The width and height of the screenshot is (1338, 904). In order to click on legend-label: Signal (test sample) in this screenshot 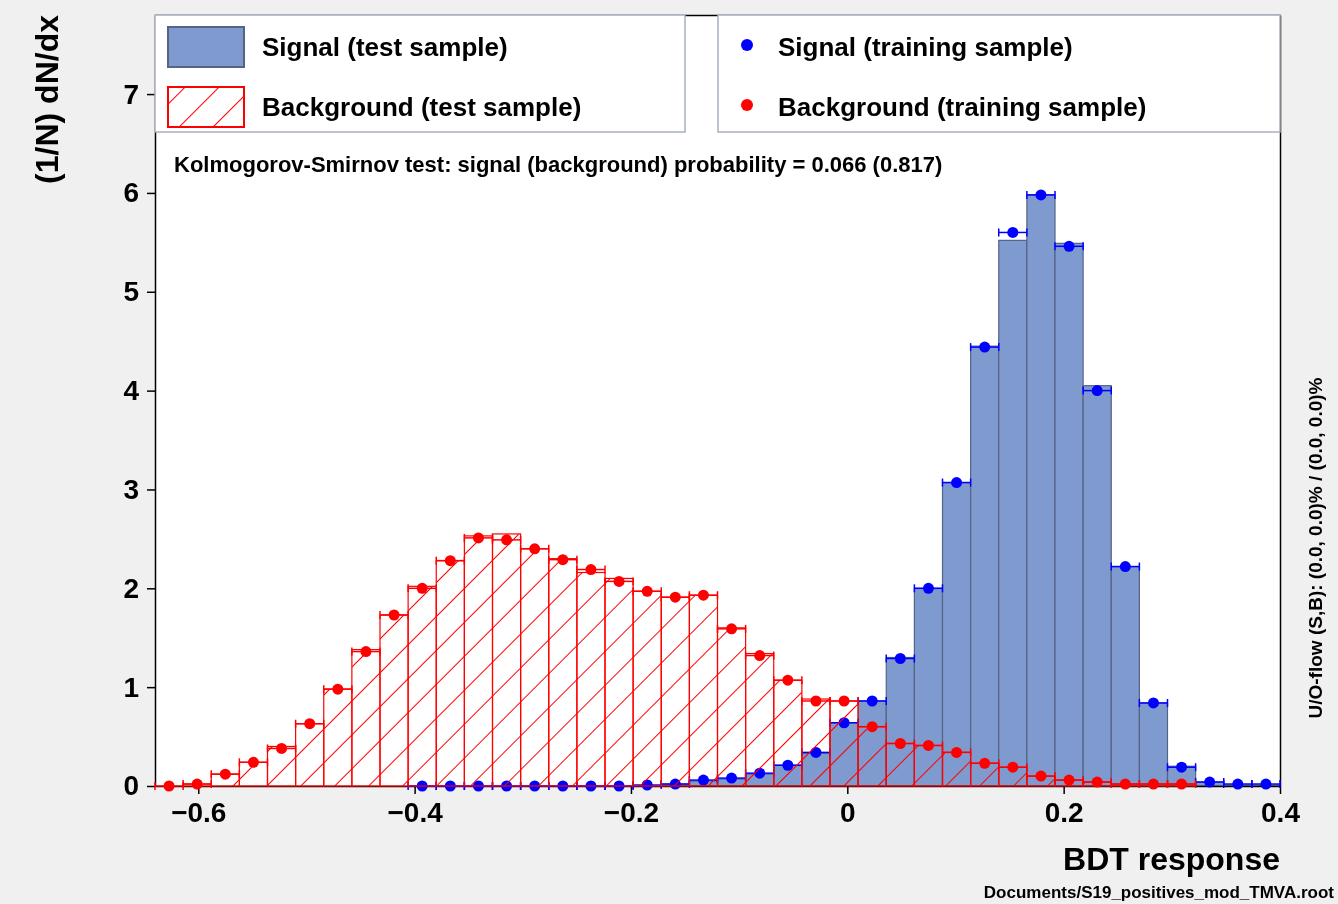, I will do `click(385, 47)`.